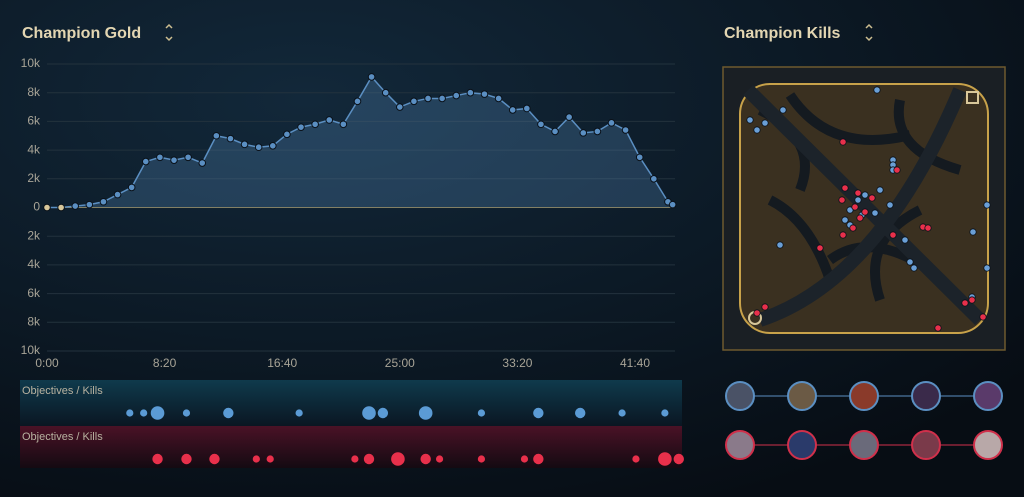 The width and height of the screenshot is (1024, 497). What do you see at coordinates (62, 437) in the screenshot?
I see `objectives-label: Objectives / Kills` at bounding box center [62, 437].